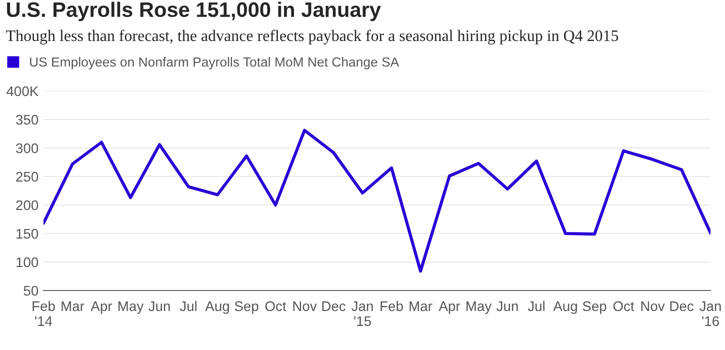  I want to click on y-tick-label: 50, so click(31, 291).